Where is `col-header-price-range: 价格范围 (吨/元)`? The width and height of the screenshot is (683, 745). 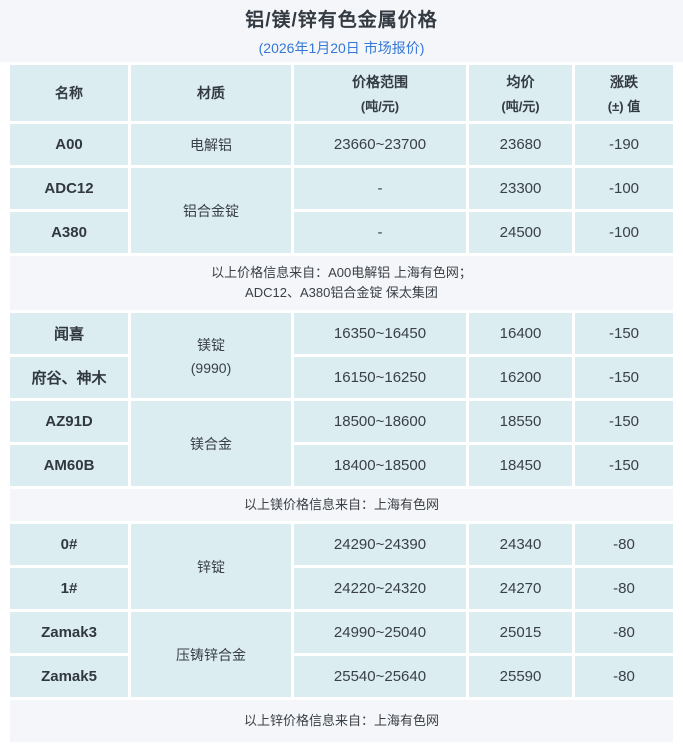
col-header-price-range: 价格范围 (吨/元) is located at coordinates (380, 93).